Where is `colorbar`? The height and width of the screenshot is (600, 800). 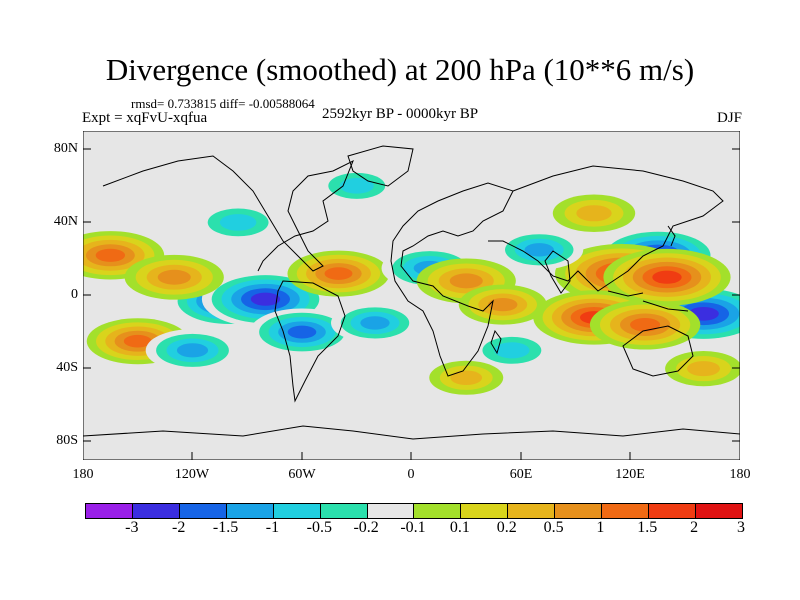 colorbar is located at coordinates (414, 511).